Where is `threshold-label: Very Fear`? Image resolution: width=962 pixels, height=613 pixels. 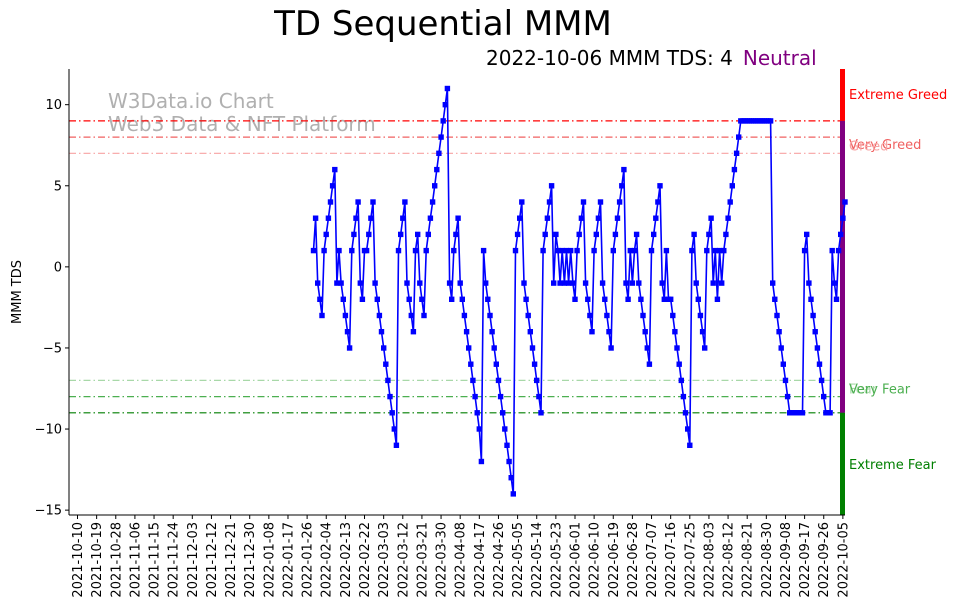 threshold-label: Very Fear is located at coordinates (880, 390).